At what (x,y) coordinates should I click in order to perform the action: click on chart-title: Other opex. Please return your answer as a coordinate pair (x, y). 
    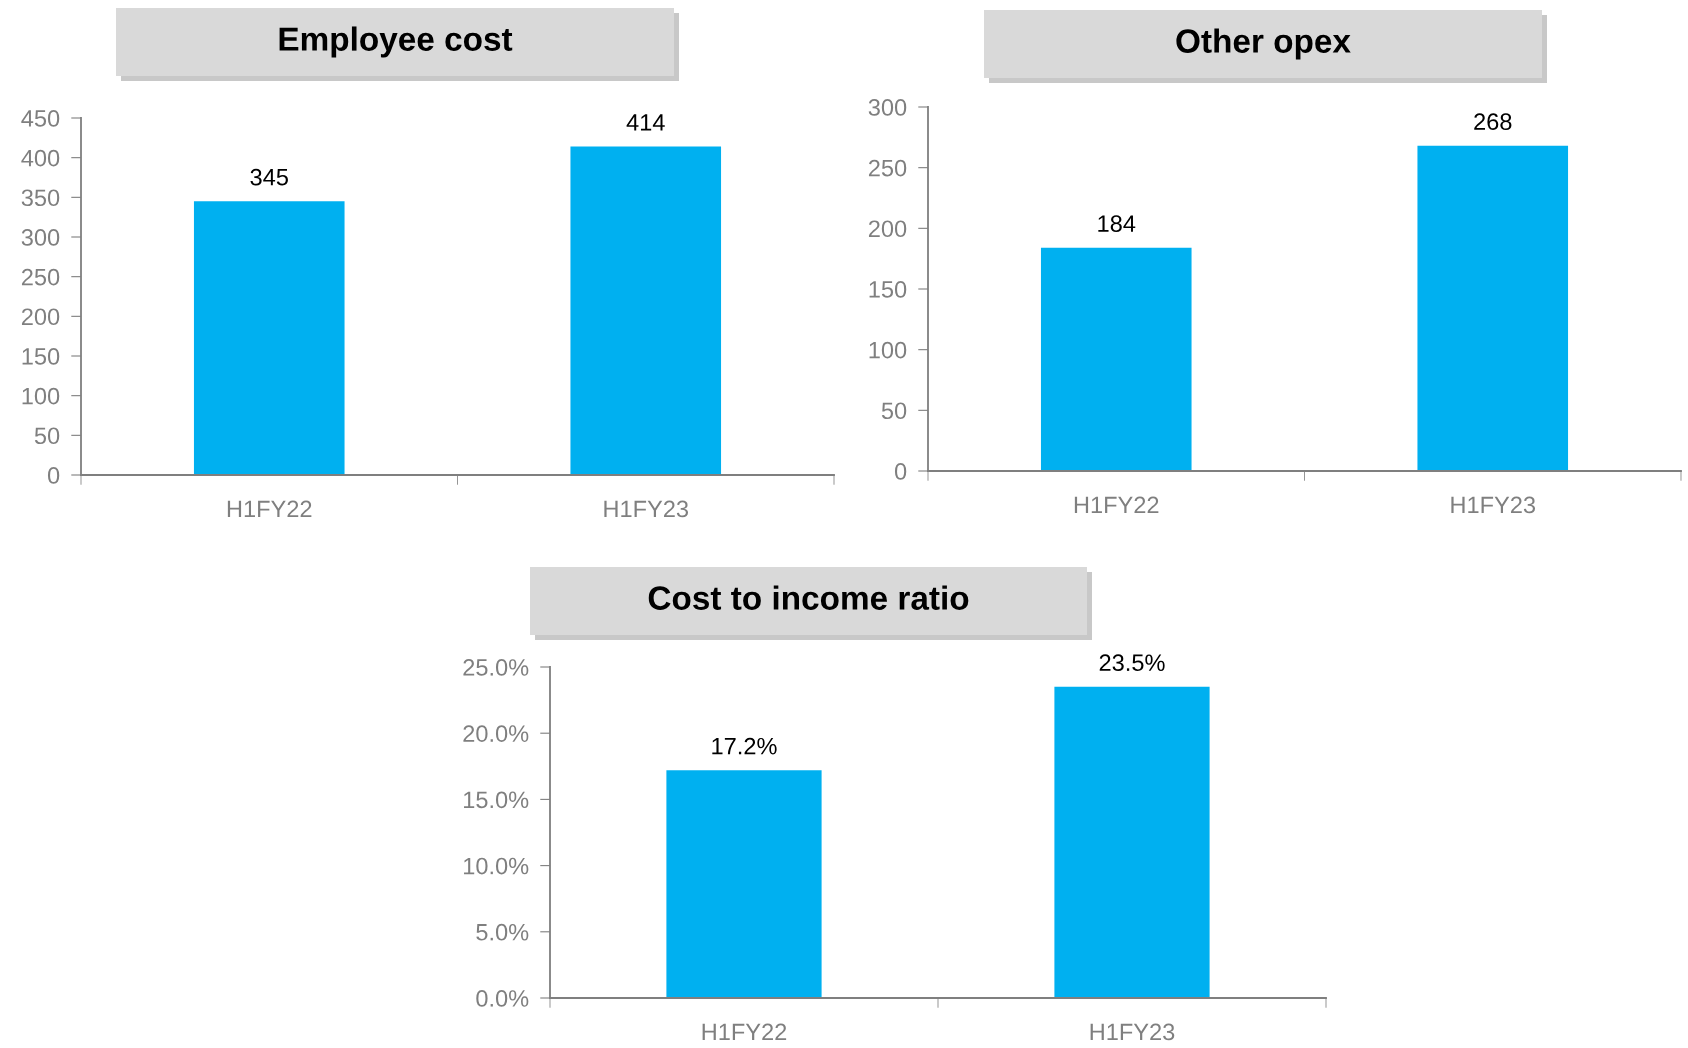
    Looking at the image, I should click on (1263, 44).